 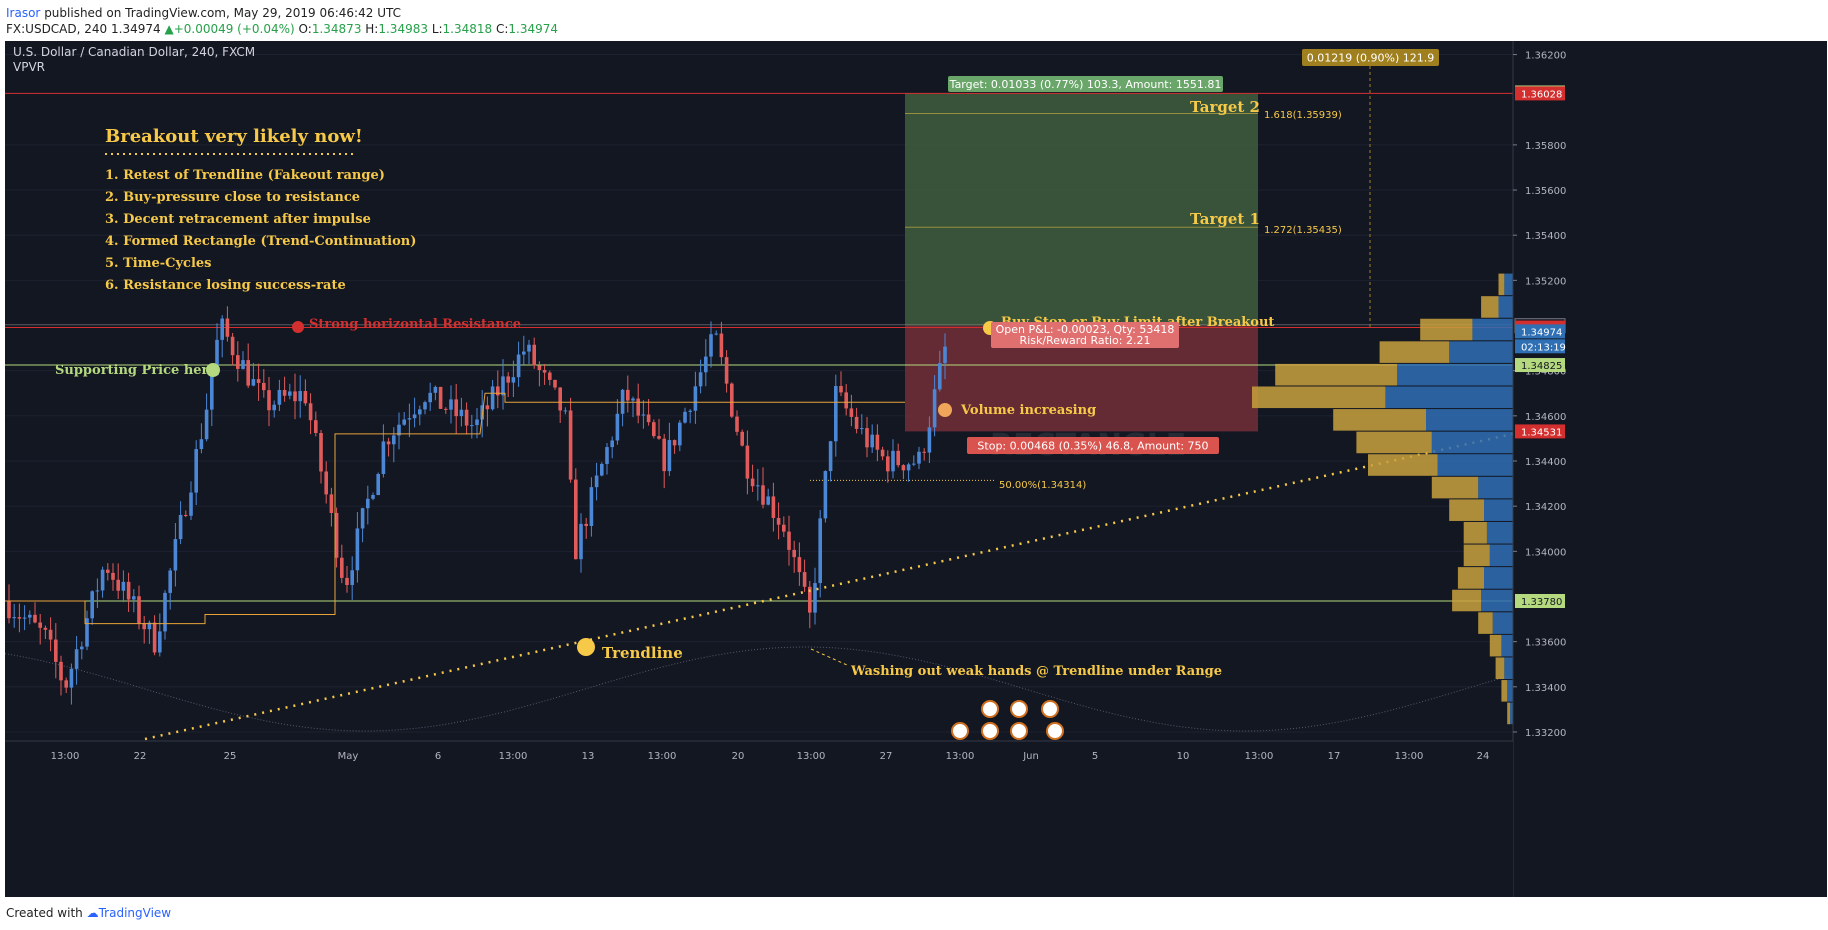 I want to click on trendline-label: Trendline, so click(x=642, y=653).